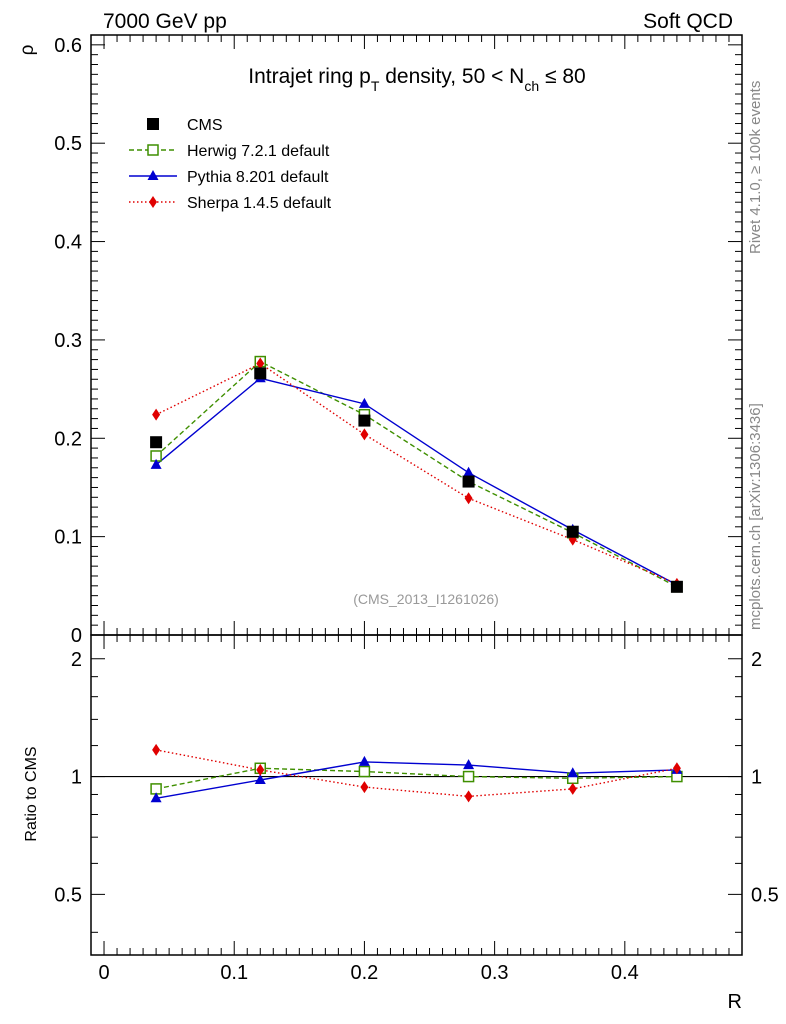 This screenshot has width=786, height=1024. I want to click on x-axis-label: R, so click(735, 1002).